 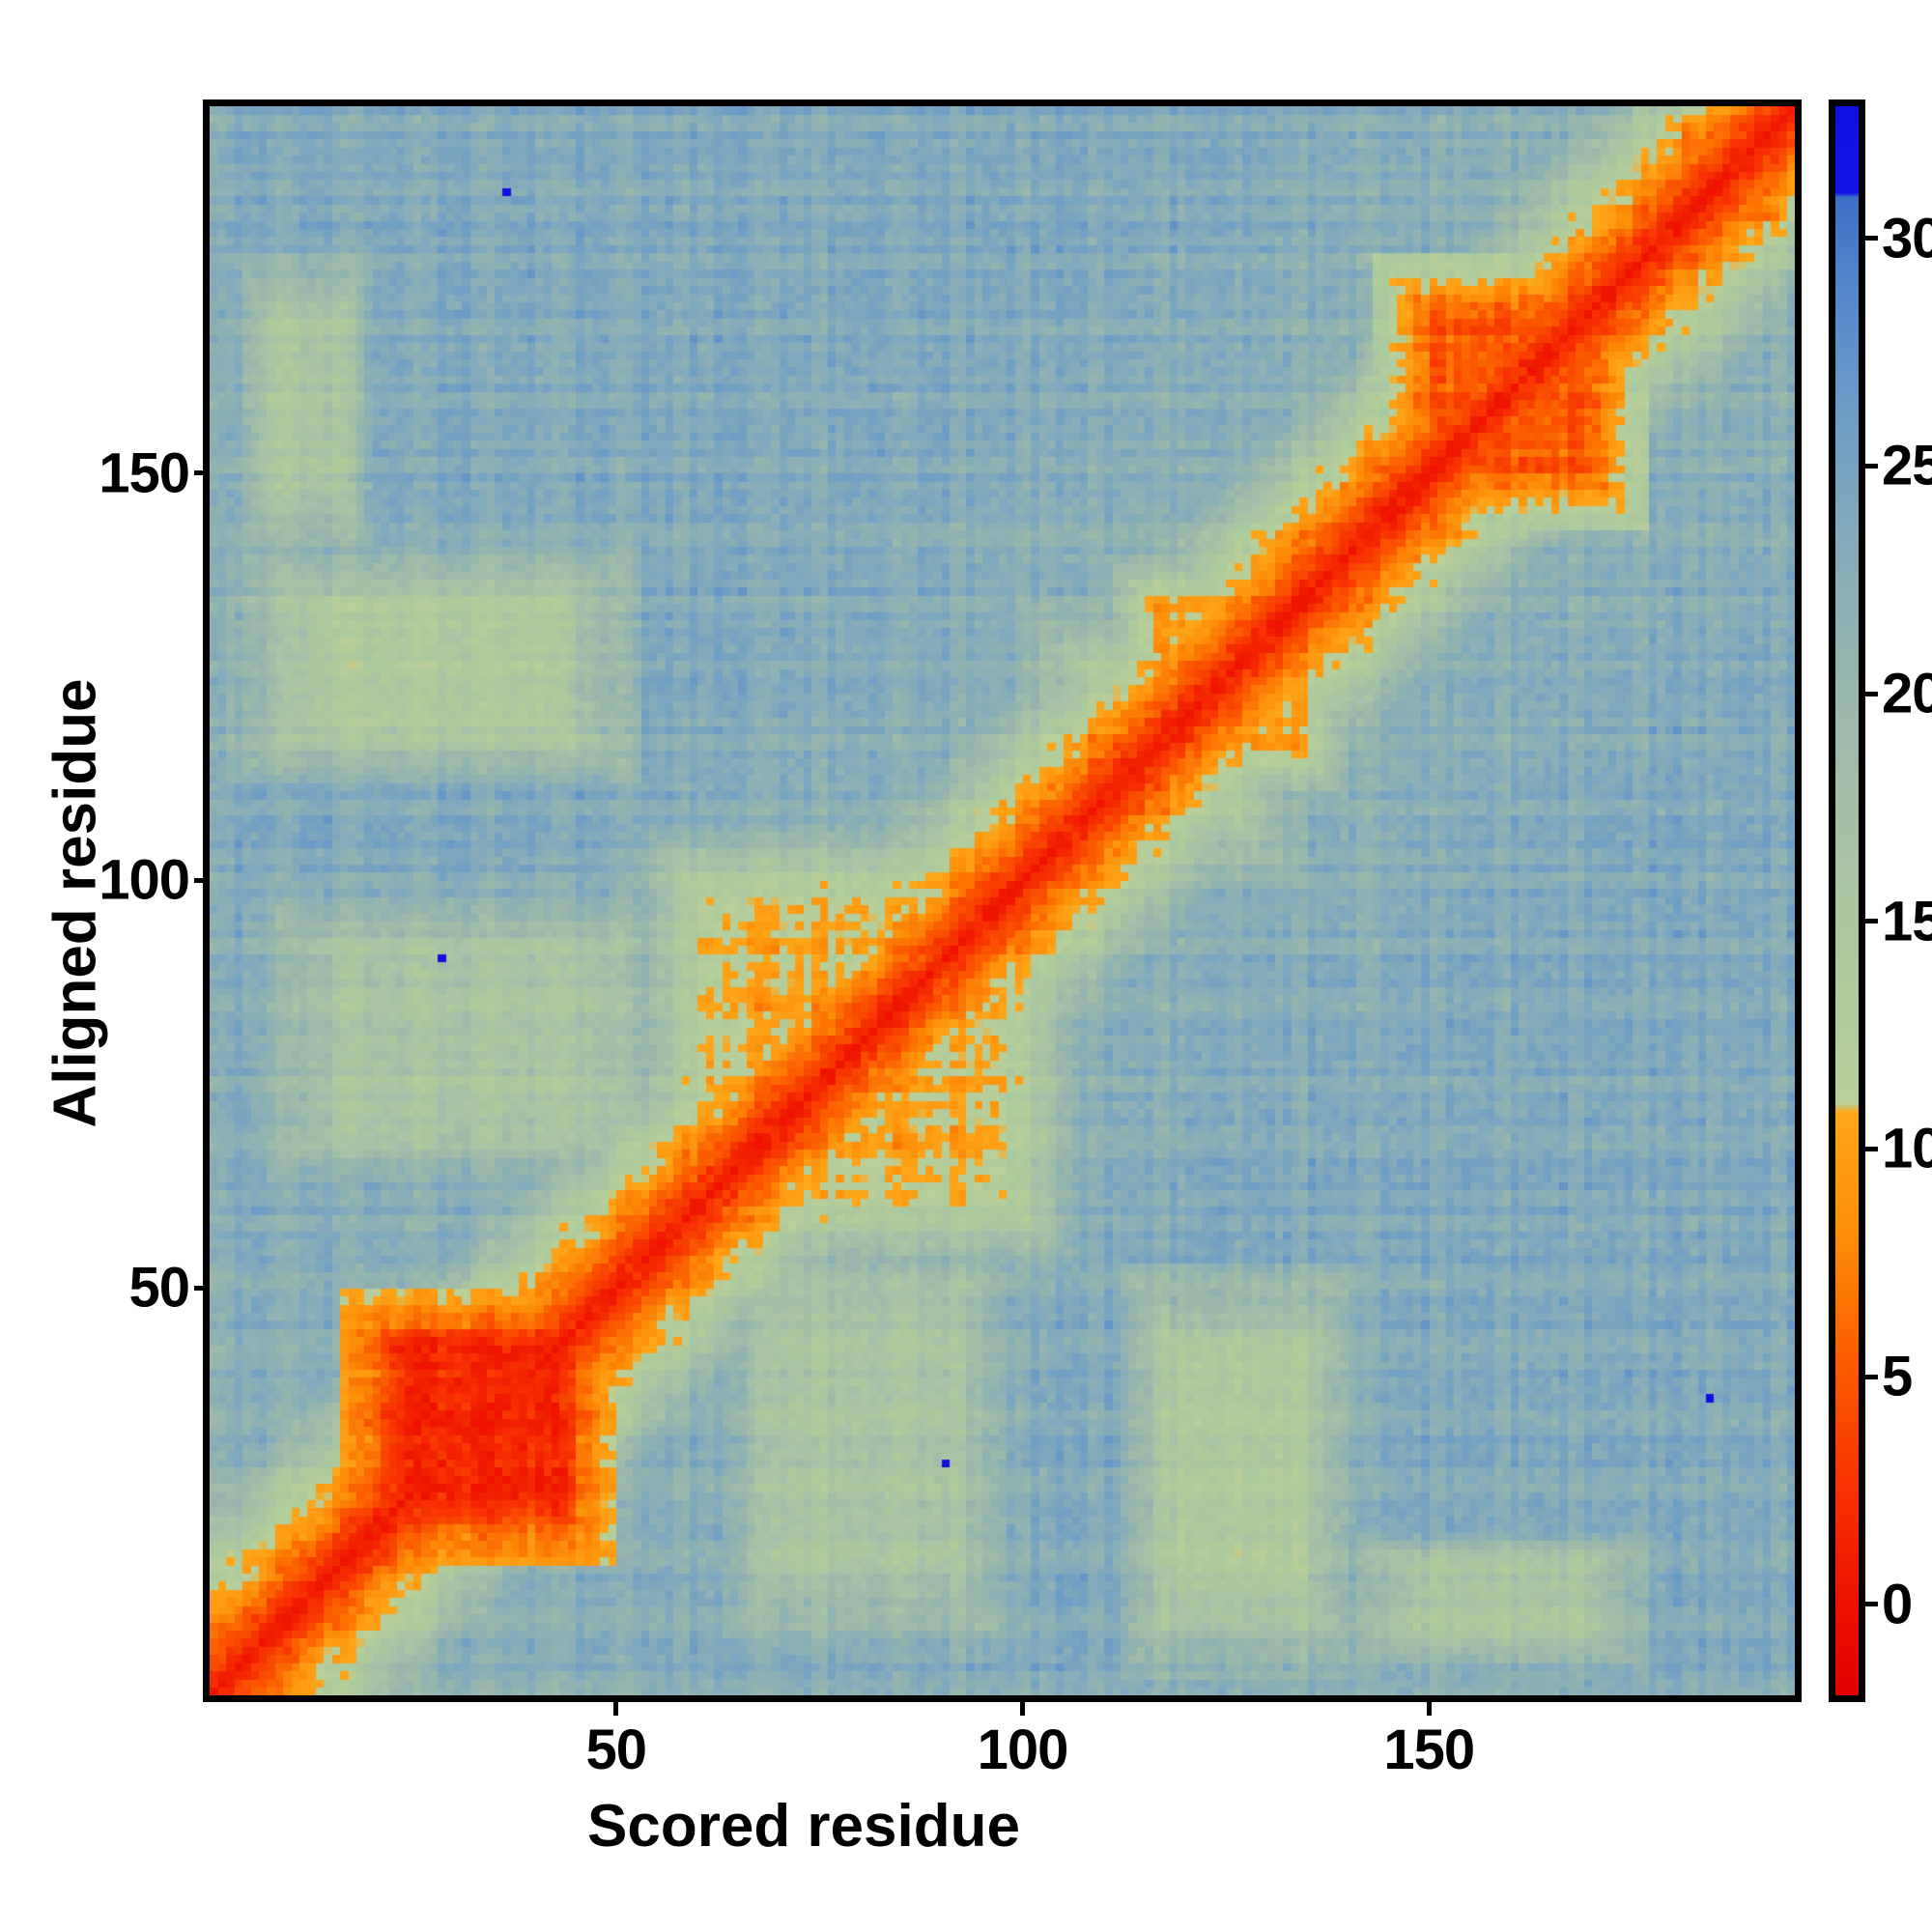 What do you see at coordinates (1907, 1148) in the screenshot?
I see `colorbar-tick-label-10: 10` at bounding box center [1907, 1148].